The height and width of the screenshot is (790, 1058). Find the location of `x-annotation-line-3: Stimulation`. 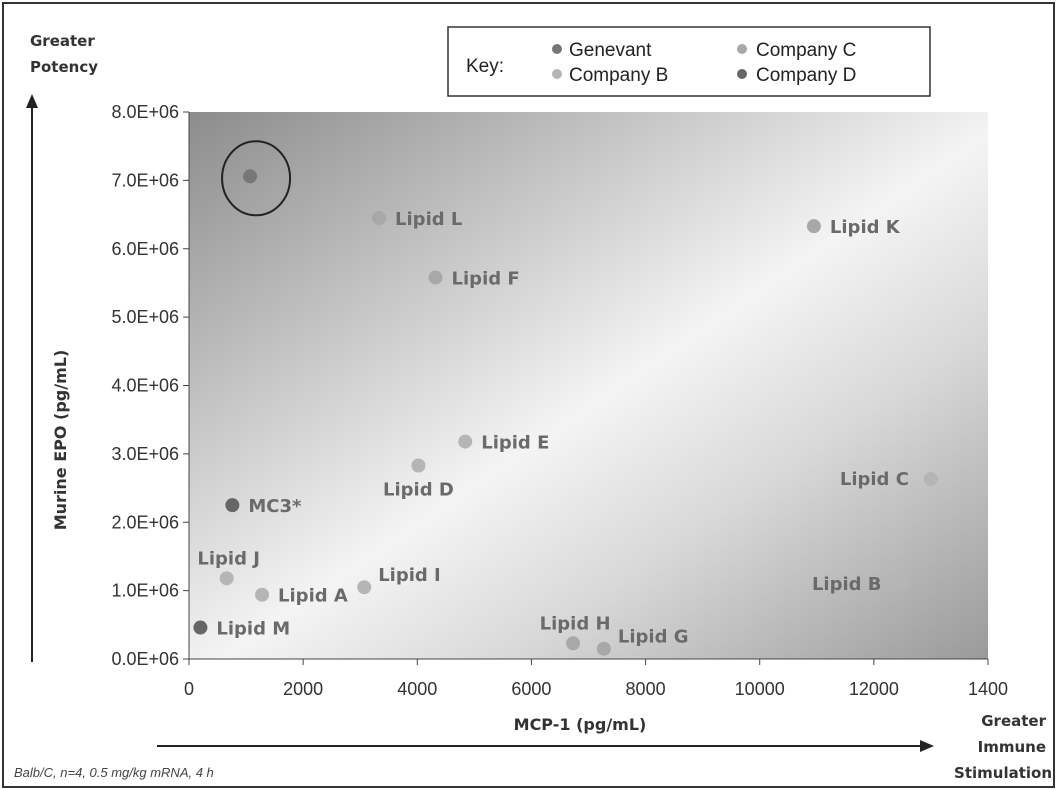

x-annotation-line-3: Stimulation is located at coordinates (1003, 773).